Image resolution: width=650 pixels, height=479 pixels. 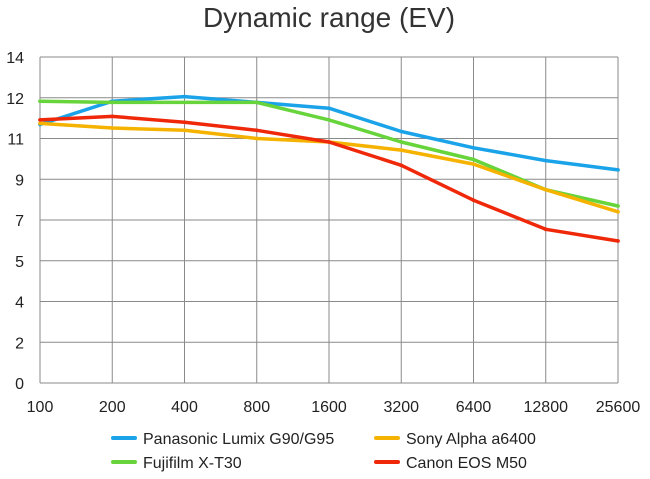 I want to click on x-tick-label: 200, so click(x=112, y=407).